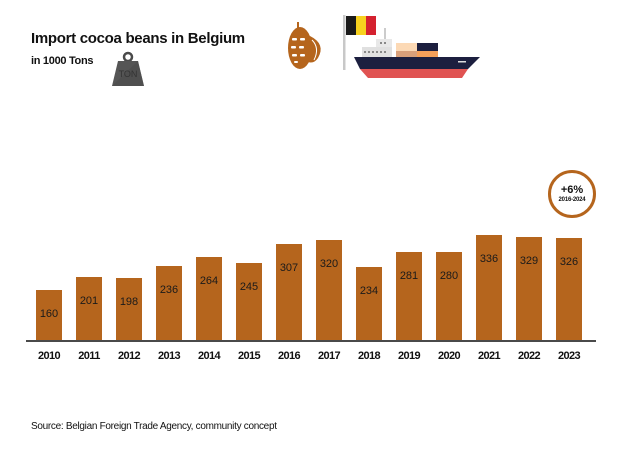 This screenshot has height=459, width=626. What do you see at coordinates (169, 303) in the screenshot?
I see `bar-2013` at bounding box center [169, 303].